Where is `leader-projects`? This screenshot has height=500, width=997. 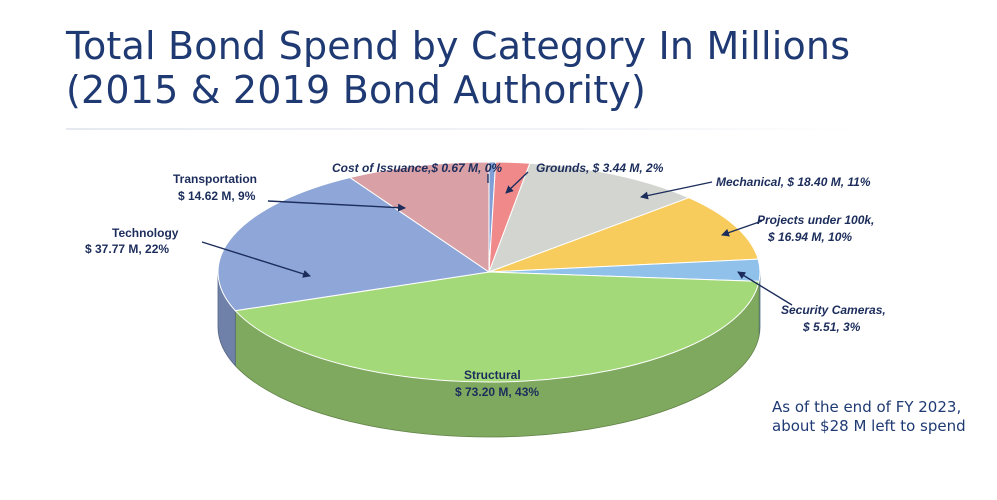
leader-projects is located at coordinates (742, 228).